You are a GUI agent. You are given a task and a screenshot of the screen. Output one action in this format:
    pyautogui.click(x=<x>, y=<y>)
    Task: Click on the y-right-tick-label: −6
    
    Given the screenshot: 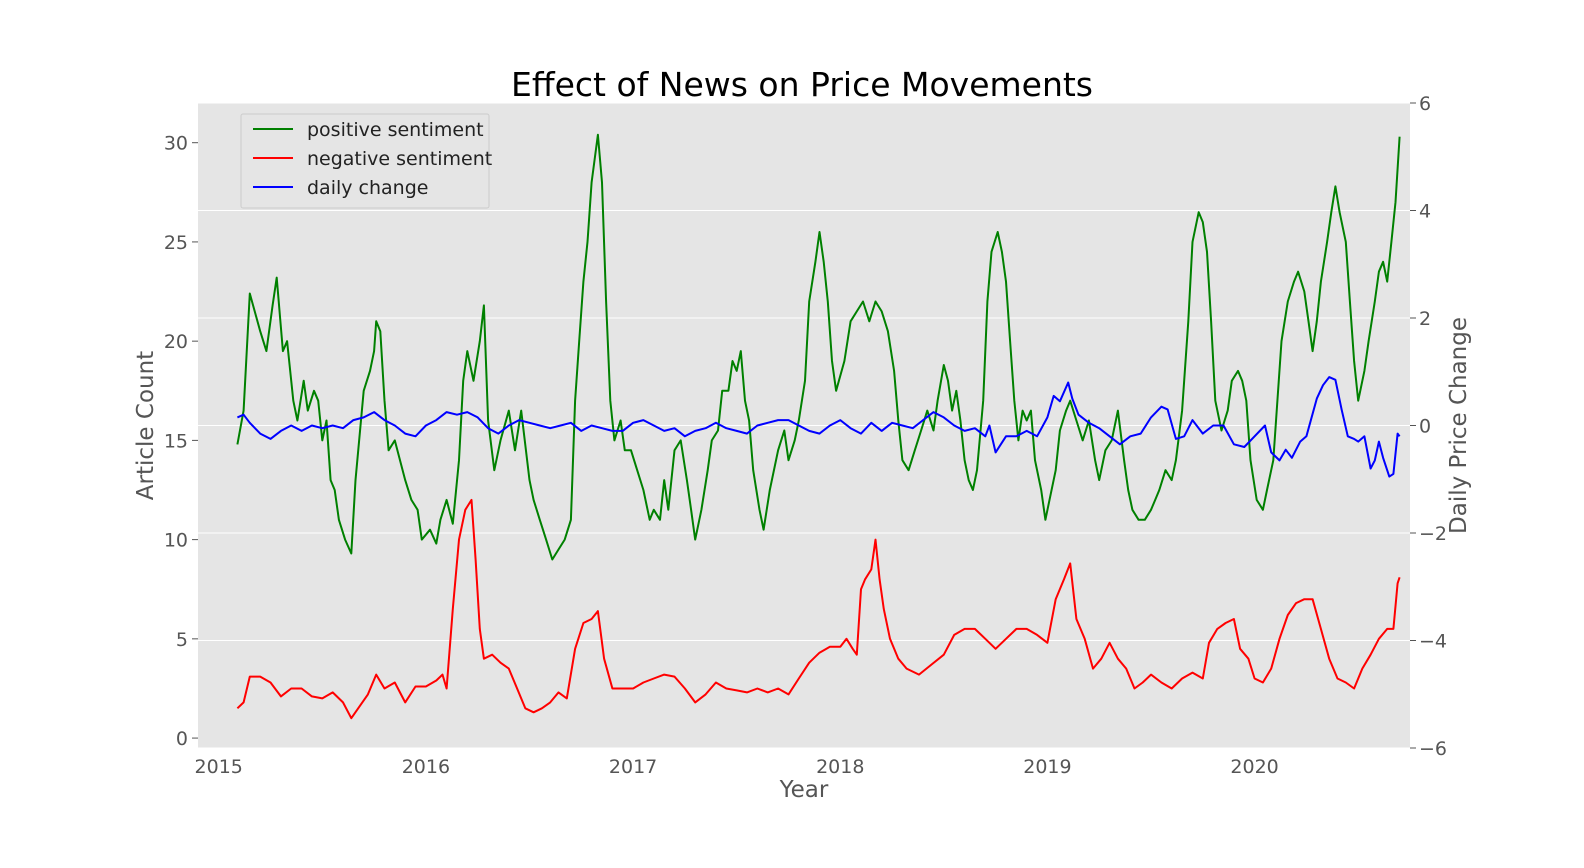 What is the action you would take?
    pyautogui.click(x=1433, y=749)
    